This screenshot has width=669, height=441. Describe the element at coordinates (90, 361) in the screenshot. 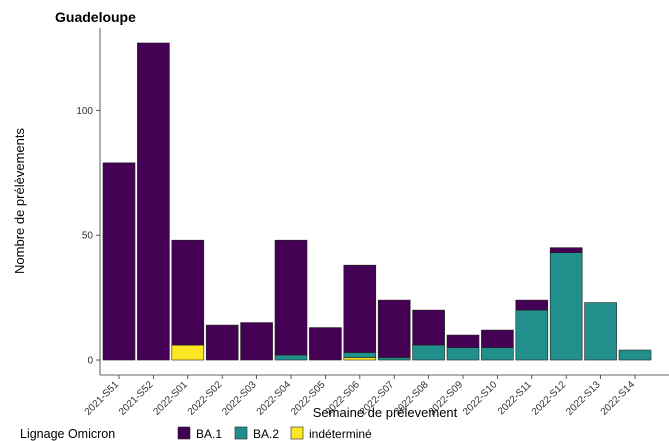

I see `y-tick-label: 0` at that location.